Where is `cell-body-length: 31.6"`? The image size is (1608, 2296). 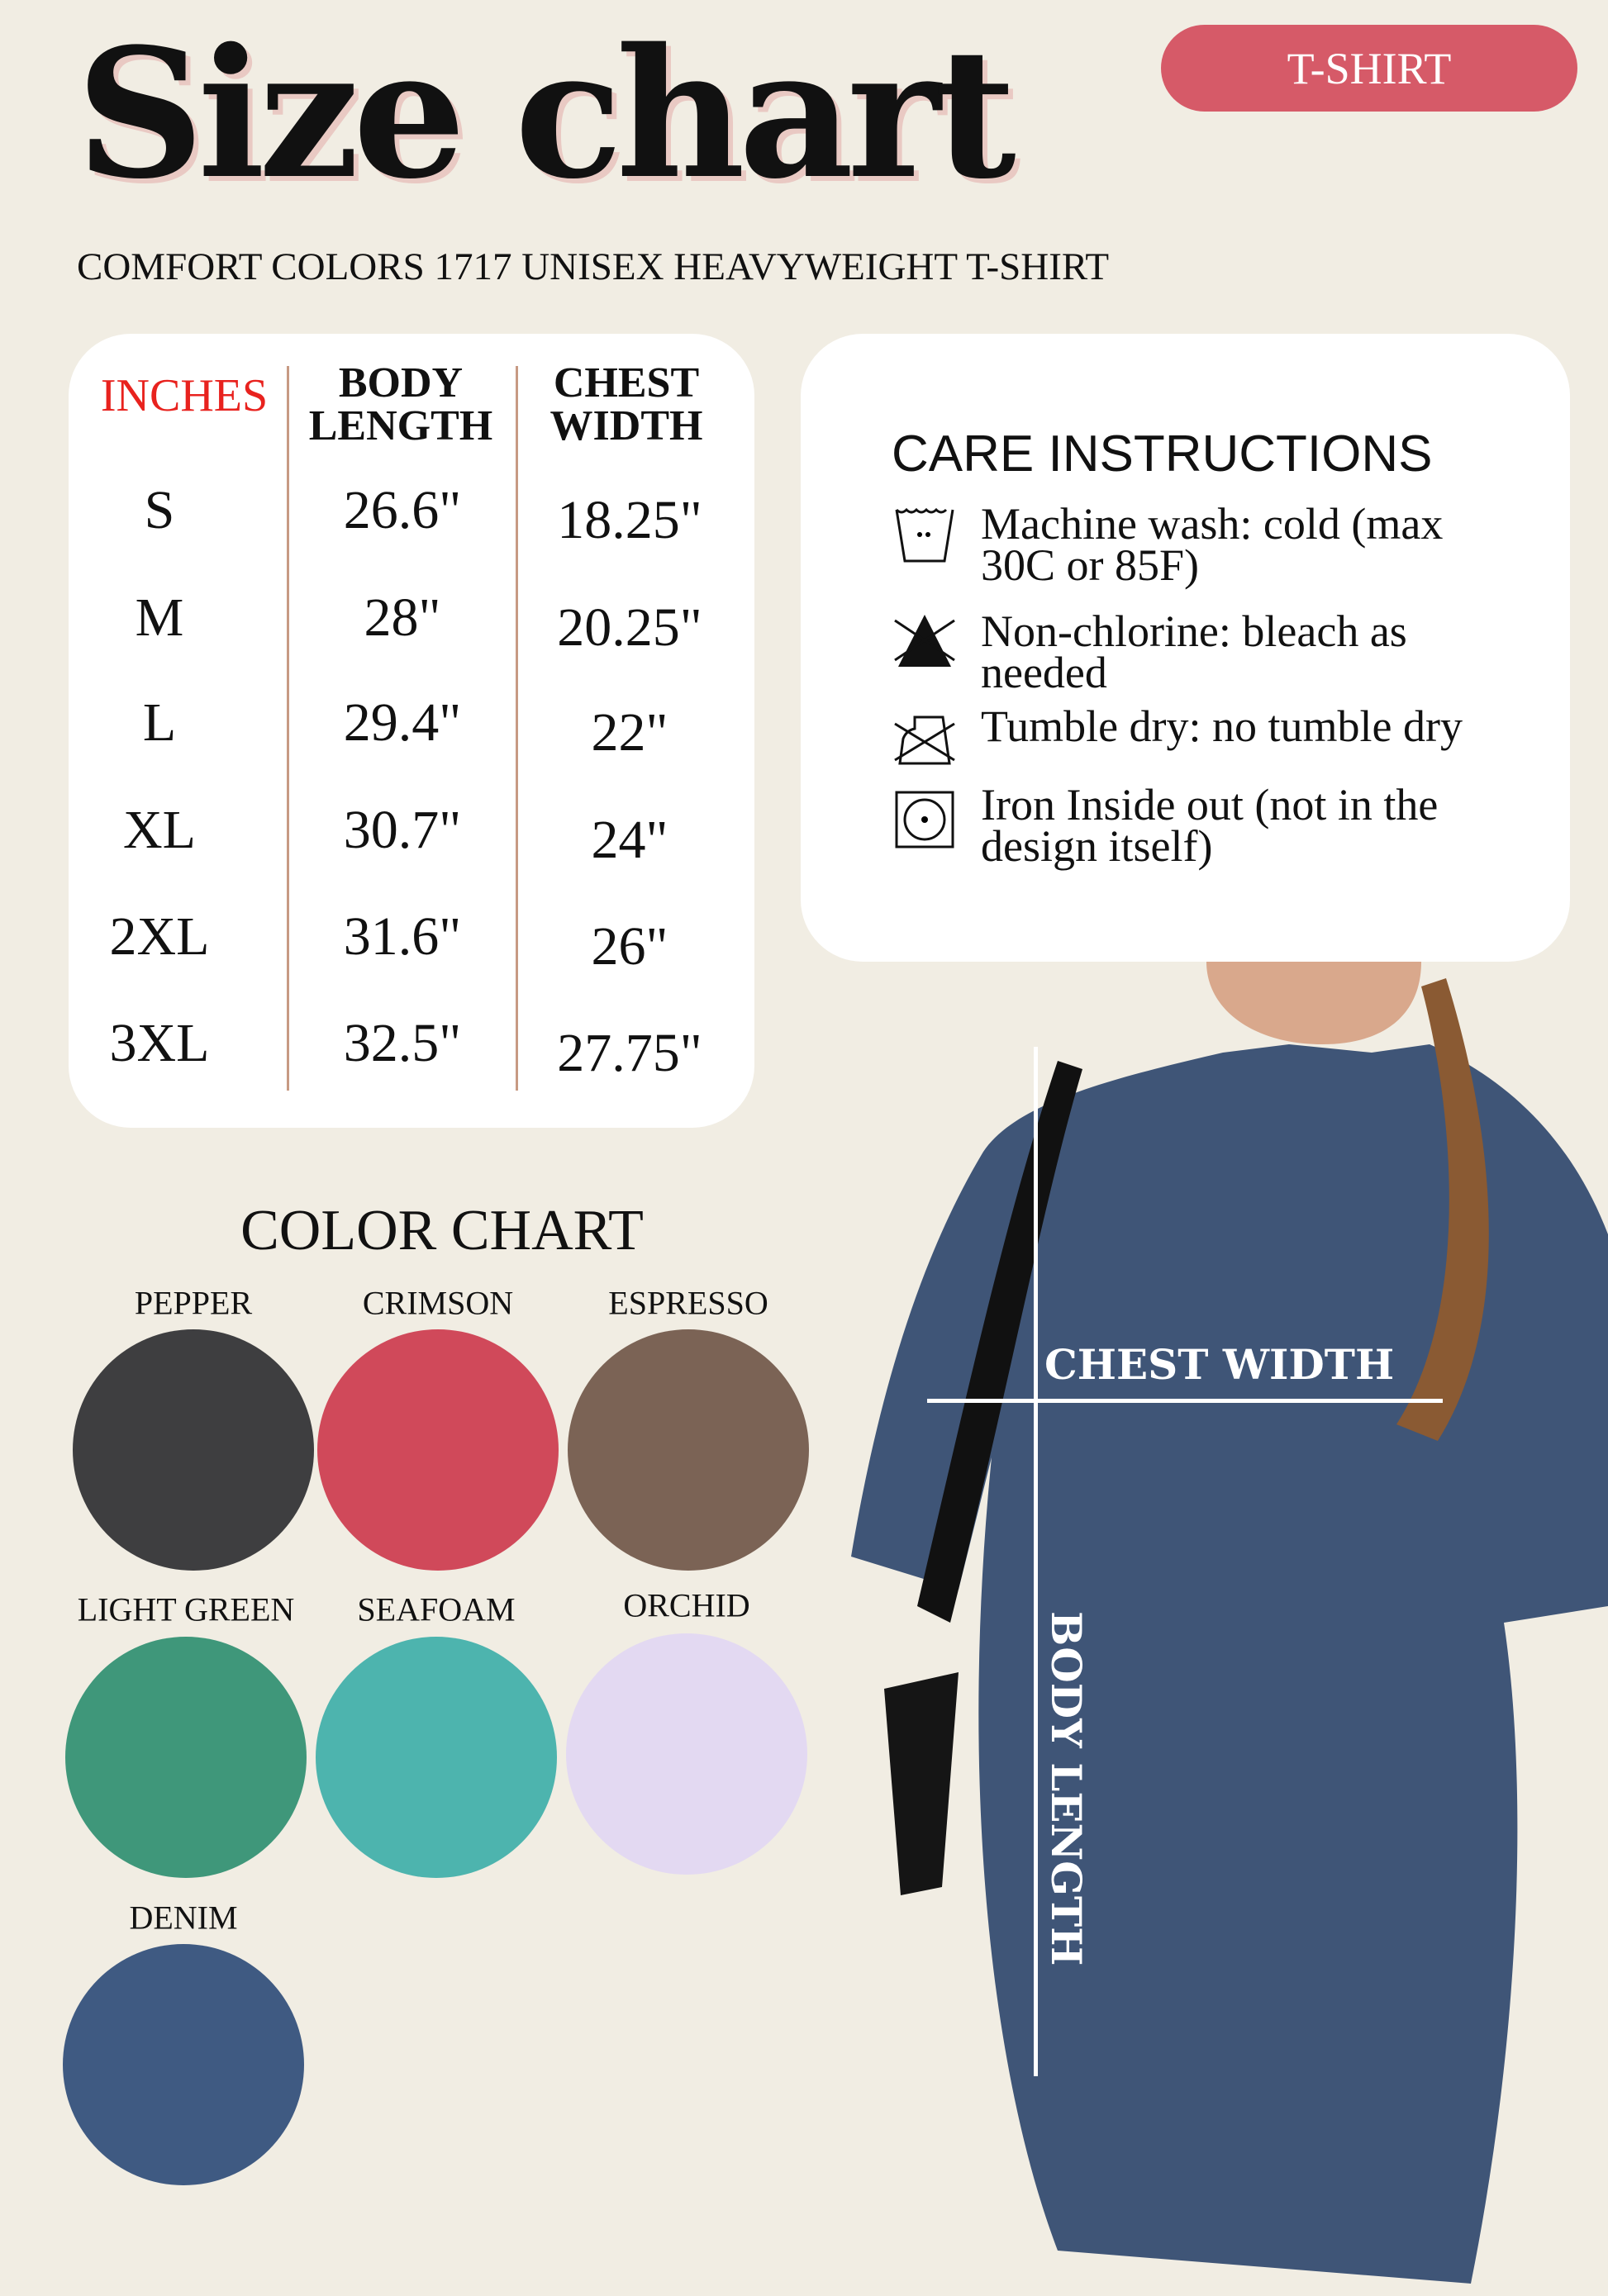
cell-body-length: 31.6" is located at coordinates (402, 936).